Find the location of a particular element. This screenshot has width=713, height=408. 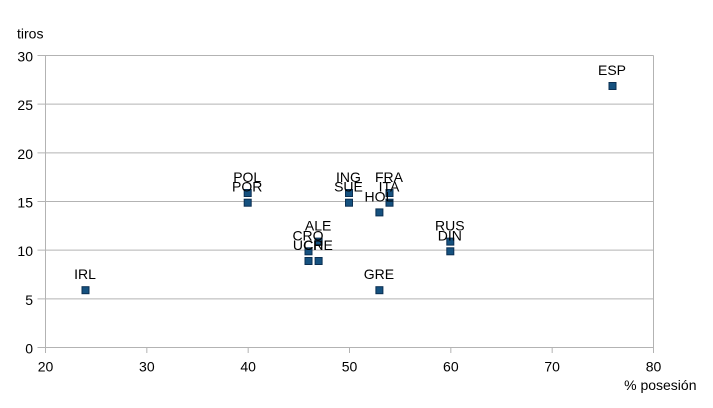

svg-text: 5 is located at coordinates (29, 300).